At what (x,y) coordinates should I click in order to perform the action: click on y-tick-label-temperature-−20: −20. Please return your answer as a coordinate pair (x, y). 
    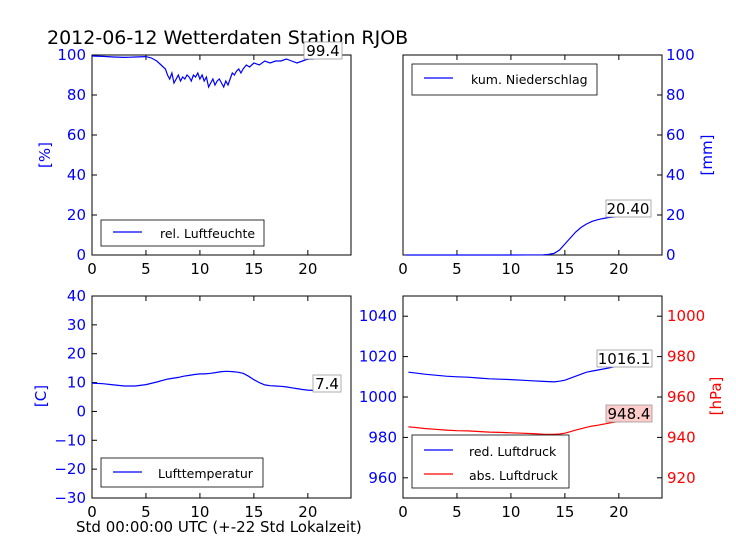
    Looking at the image, I should click on (70, 469).